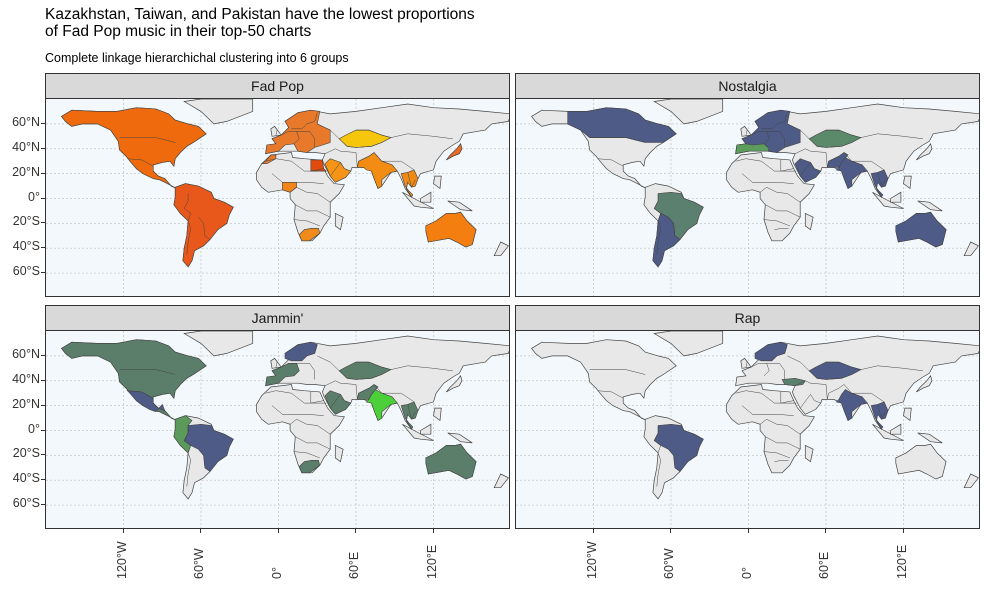  What do you see at coordinates (26, 503) in the screenshot?
I see `y-tick-label: 60°S` at bounding box center [26, 503].